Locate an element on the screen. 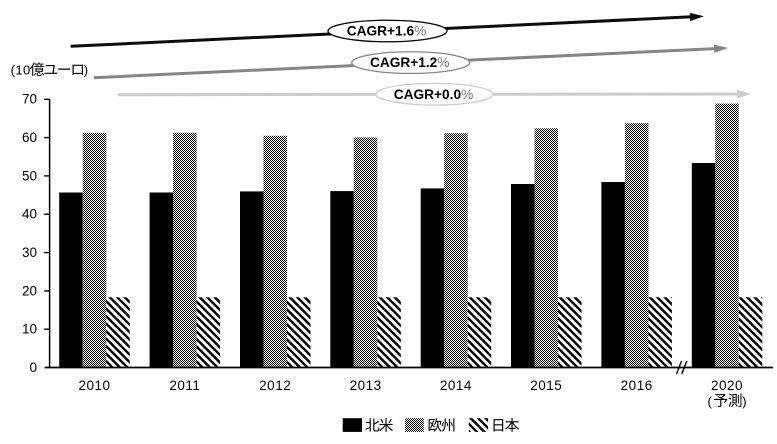  svg-text: CAGR+0.0% is located at coordinates (434, 94).